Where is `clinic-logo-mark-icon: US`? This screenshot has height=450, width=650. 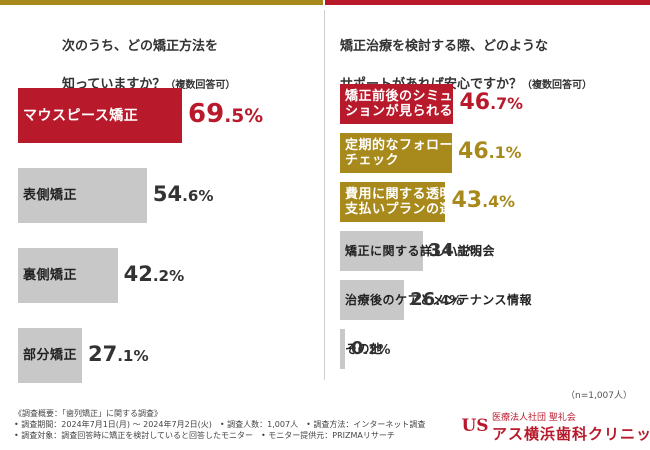
clinic-logo-mark-icon: US is located at coordinates (475, 424).